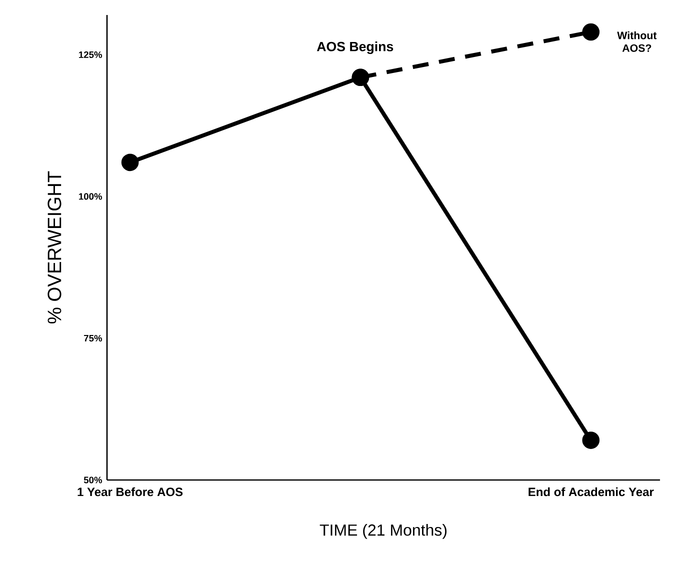  What do you see at coordinates (90, 196) in the screenshot?
I see `y-tick-label: 100%` at bounding box center [90, 196].